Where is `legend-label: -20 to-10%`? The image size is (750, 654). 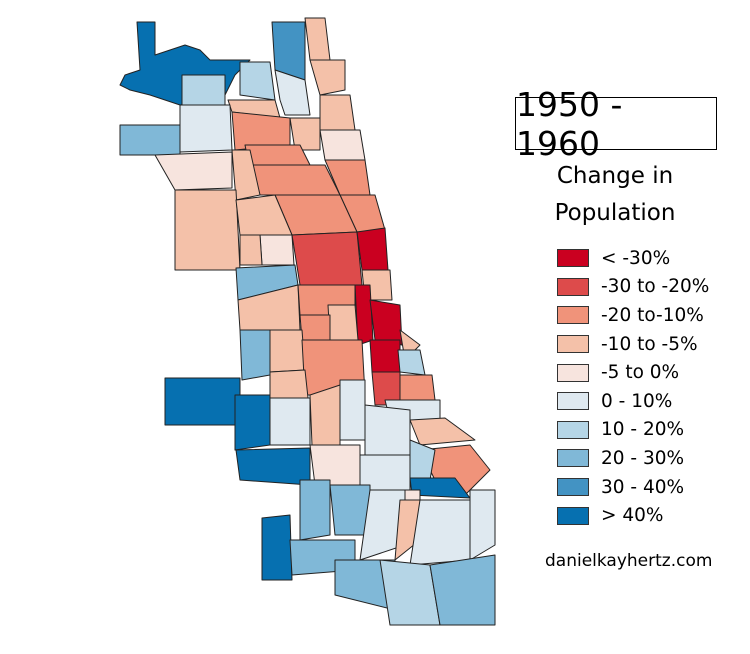 legend-label: -20 to-10% is located at coordinates (652, 315).